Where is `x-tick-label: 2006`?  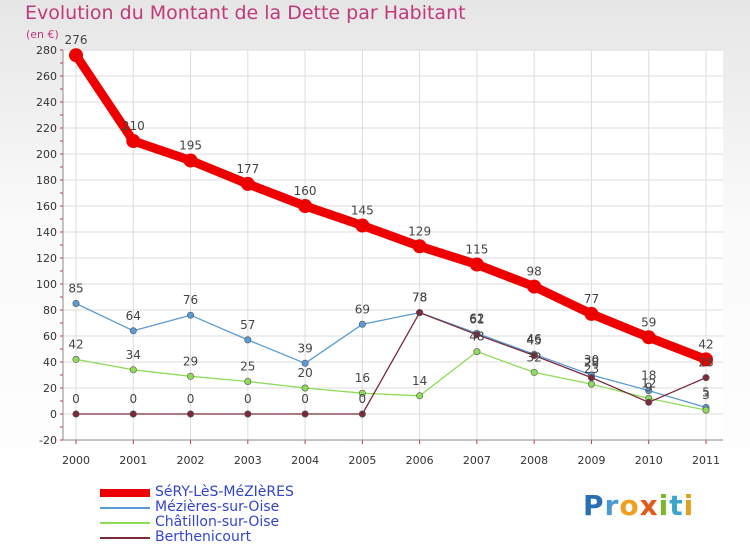 x-tick-label: 2006 is located at coordinates (420, 460).